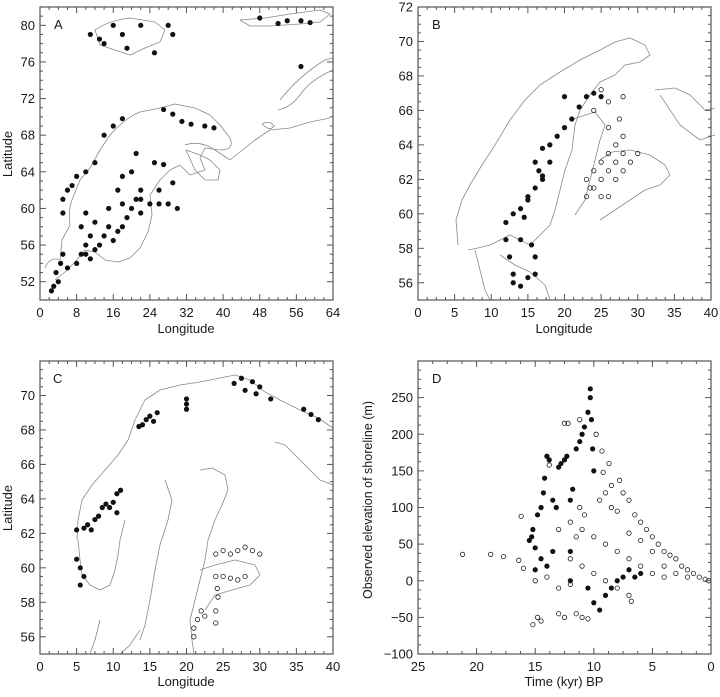  Describe the element at coordinates (186, 312) in the screenshot. I see `x-tick-label: 32` at that location.